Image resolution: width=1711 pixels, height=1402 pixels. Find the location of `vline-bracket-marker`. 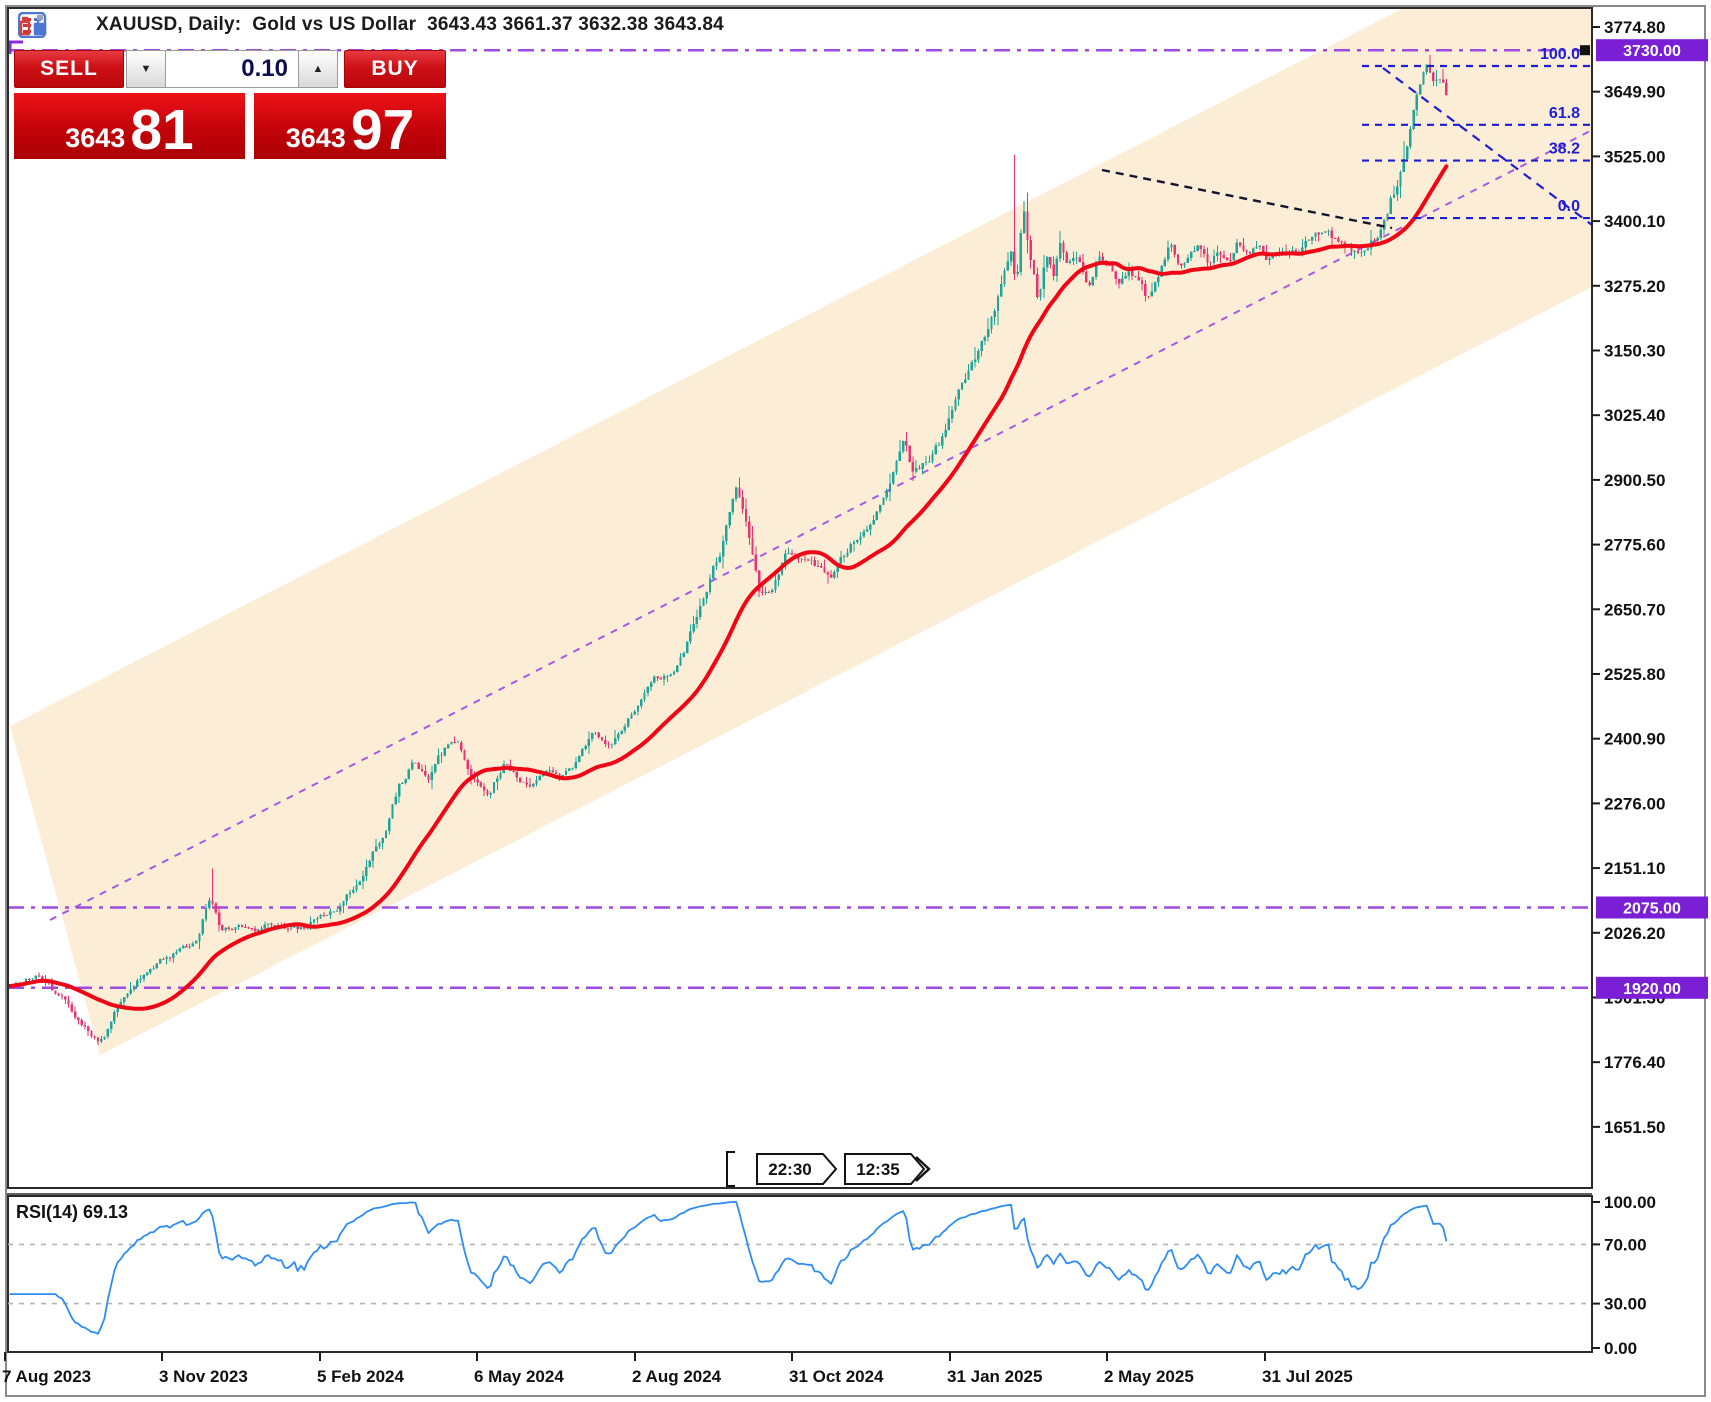

vline-bracket-marker is located at coordinates (730, 1169).